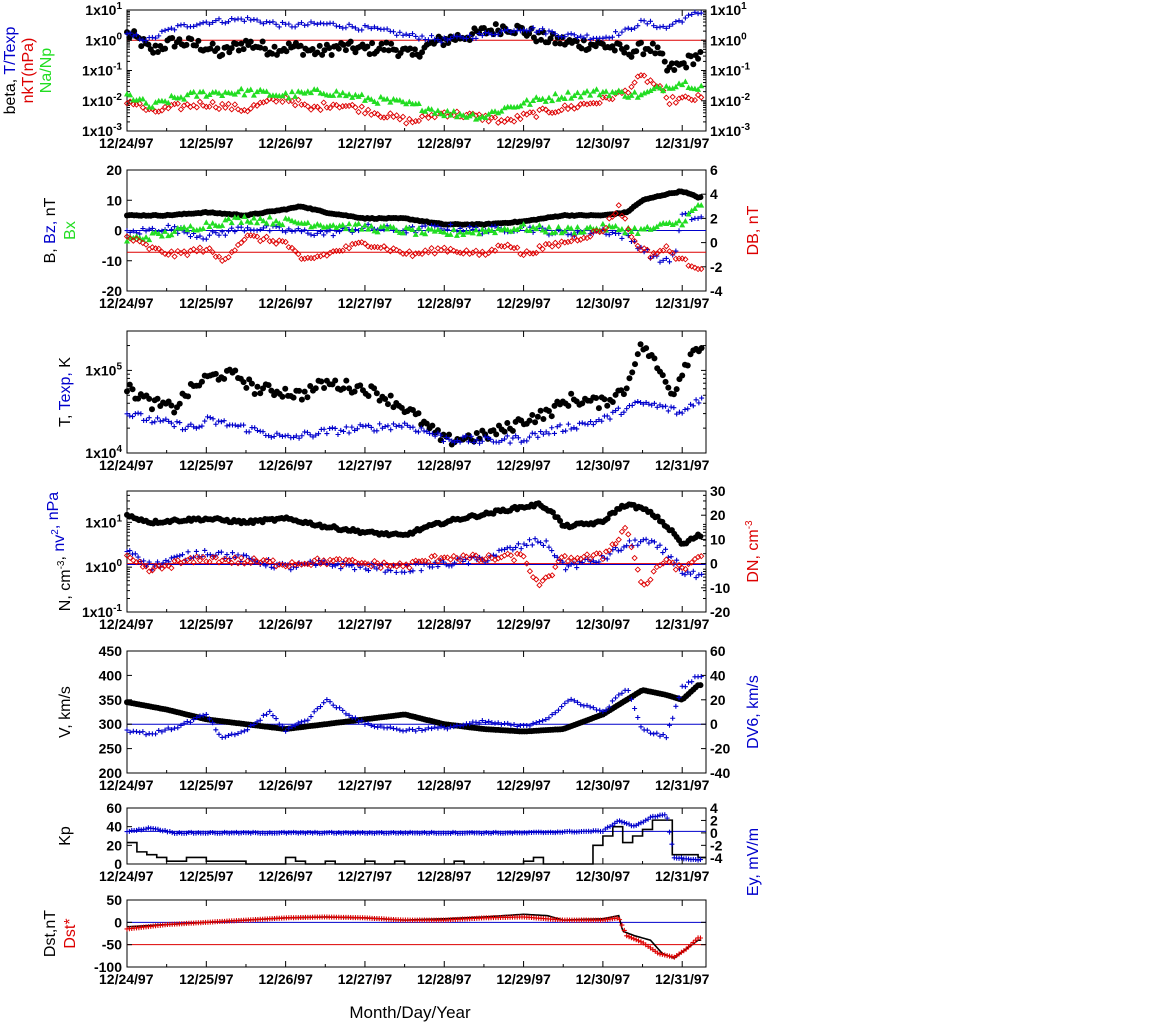 The height and width of the screenshot is (1033, 1152). I want to click on x-date-label: 12/30/97, so click(603, 876).